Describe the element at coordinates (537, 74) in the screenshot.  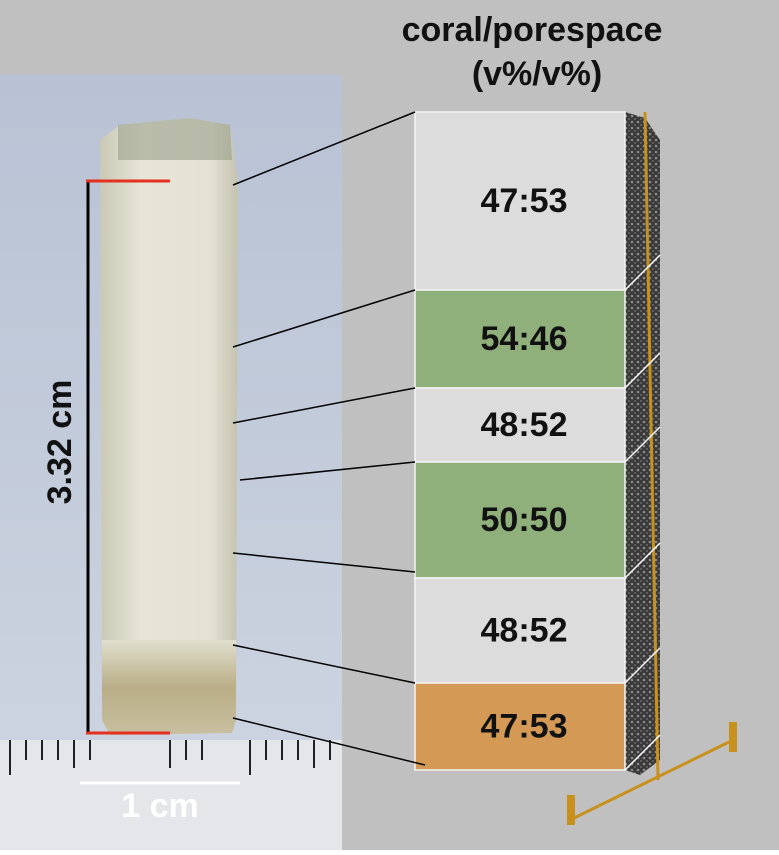
I see `subtitle: (v%/v%)` at that location.